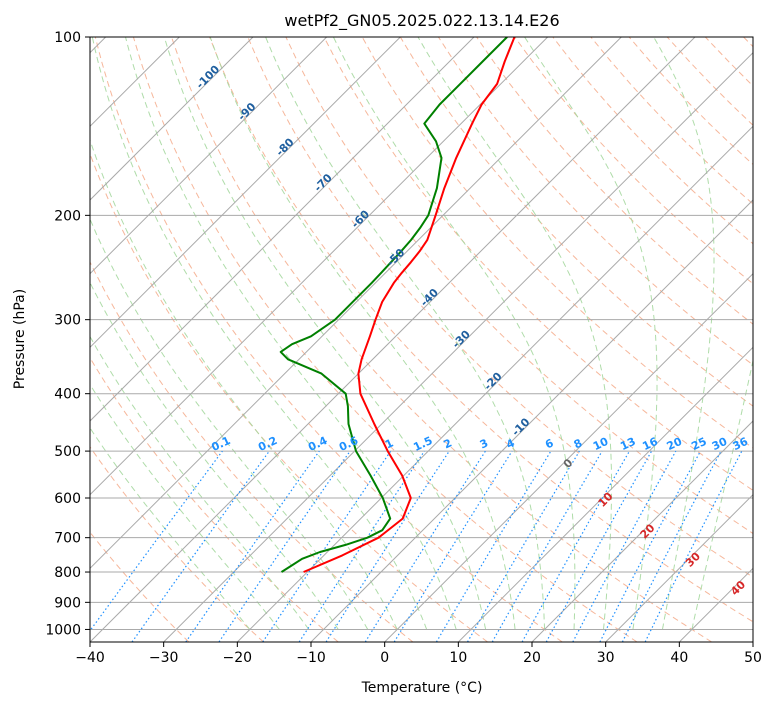 The image size is (775, 708). I want to click on y-tick-label: 800, so click(67, 573).